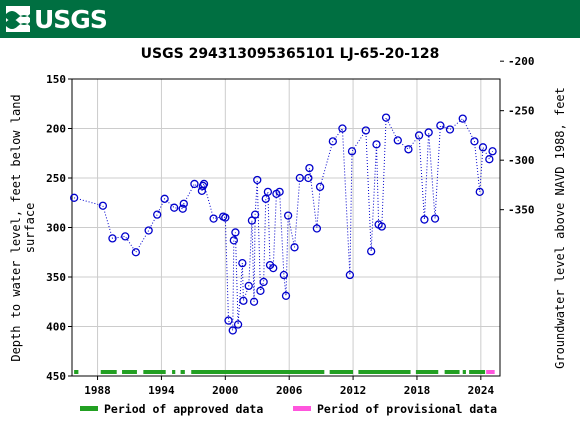 This screenshot has height=430, width=580. I want to click on legend-label: Period of approved data, so click(183, 409).